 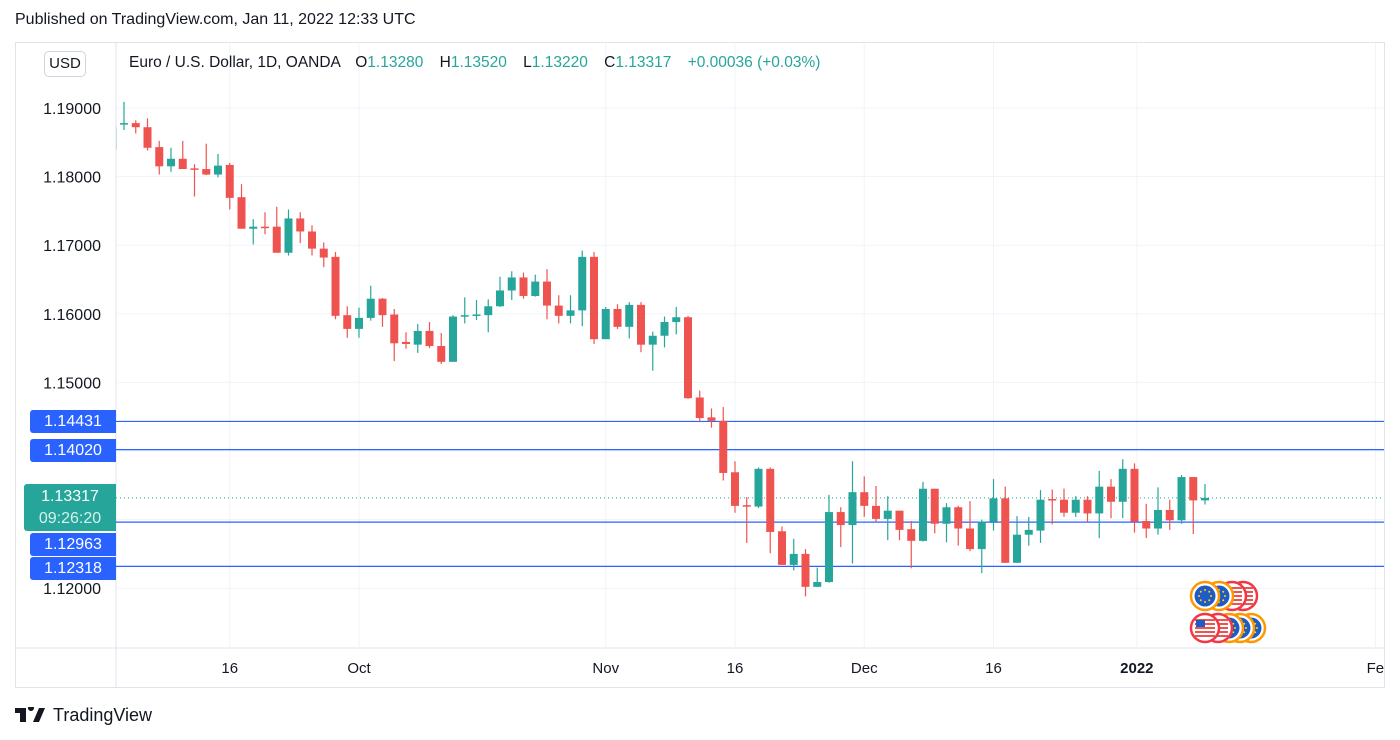 I want to click on footer-brand: TradingView, so click(x=103, y=714).